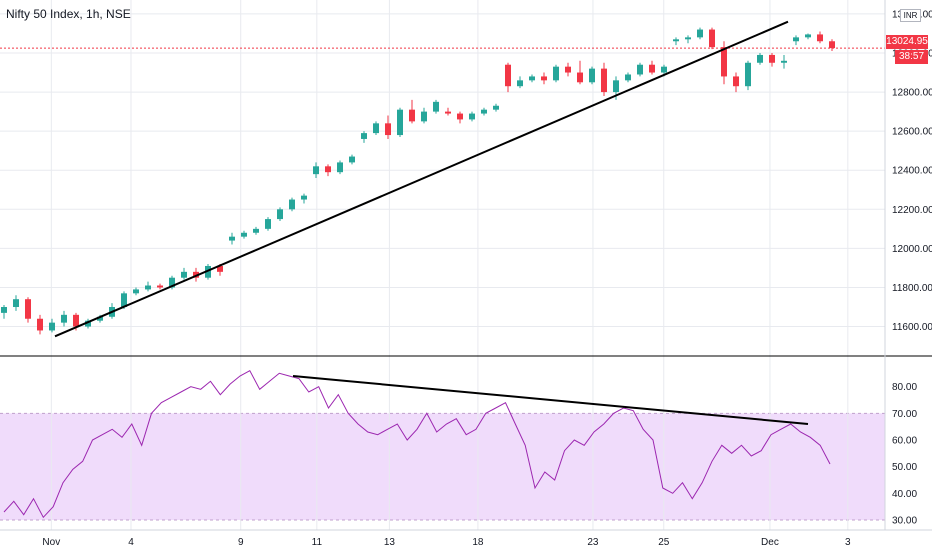 The height and width of the screenshot is (550, 932). I want to click on rsi-axis: 30.00 40.00 50.00 60.00 70.00 80.00, so click(904, 454).